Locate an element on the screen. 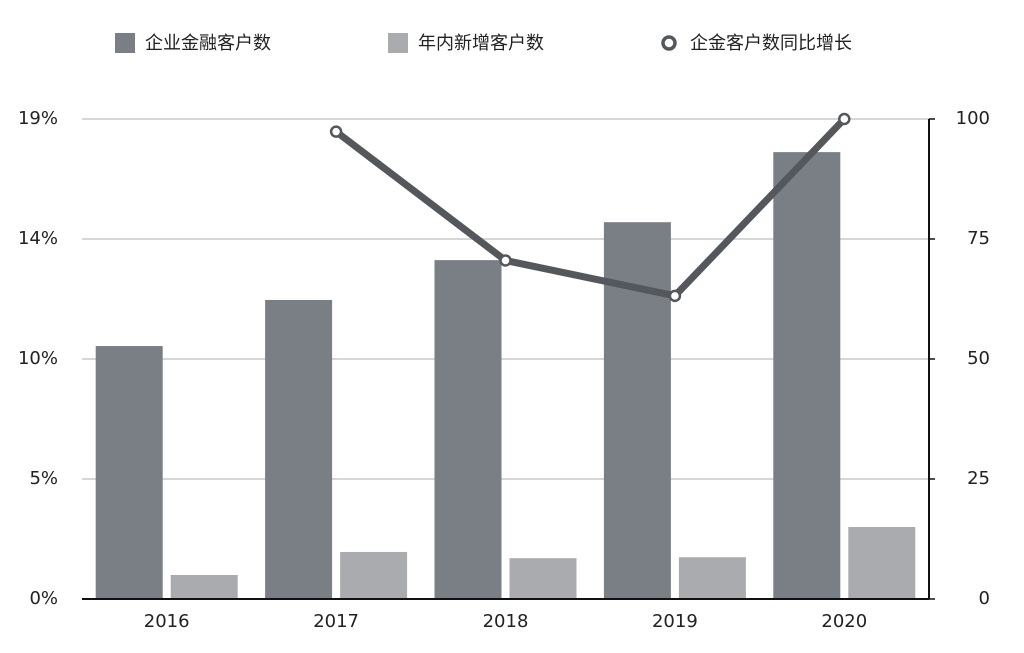 The image size is (1024, 653). legend-label: 年内新增客户数 is located at coordinates (481, 43).